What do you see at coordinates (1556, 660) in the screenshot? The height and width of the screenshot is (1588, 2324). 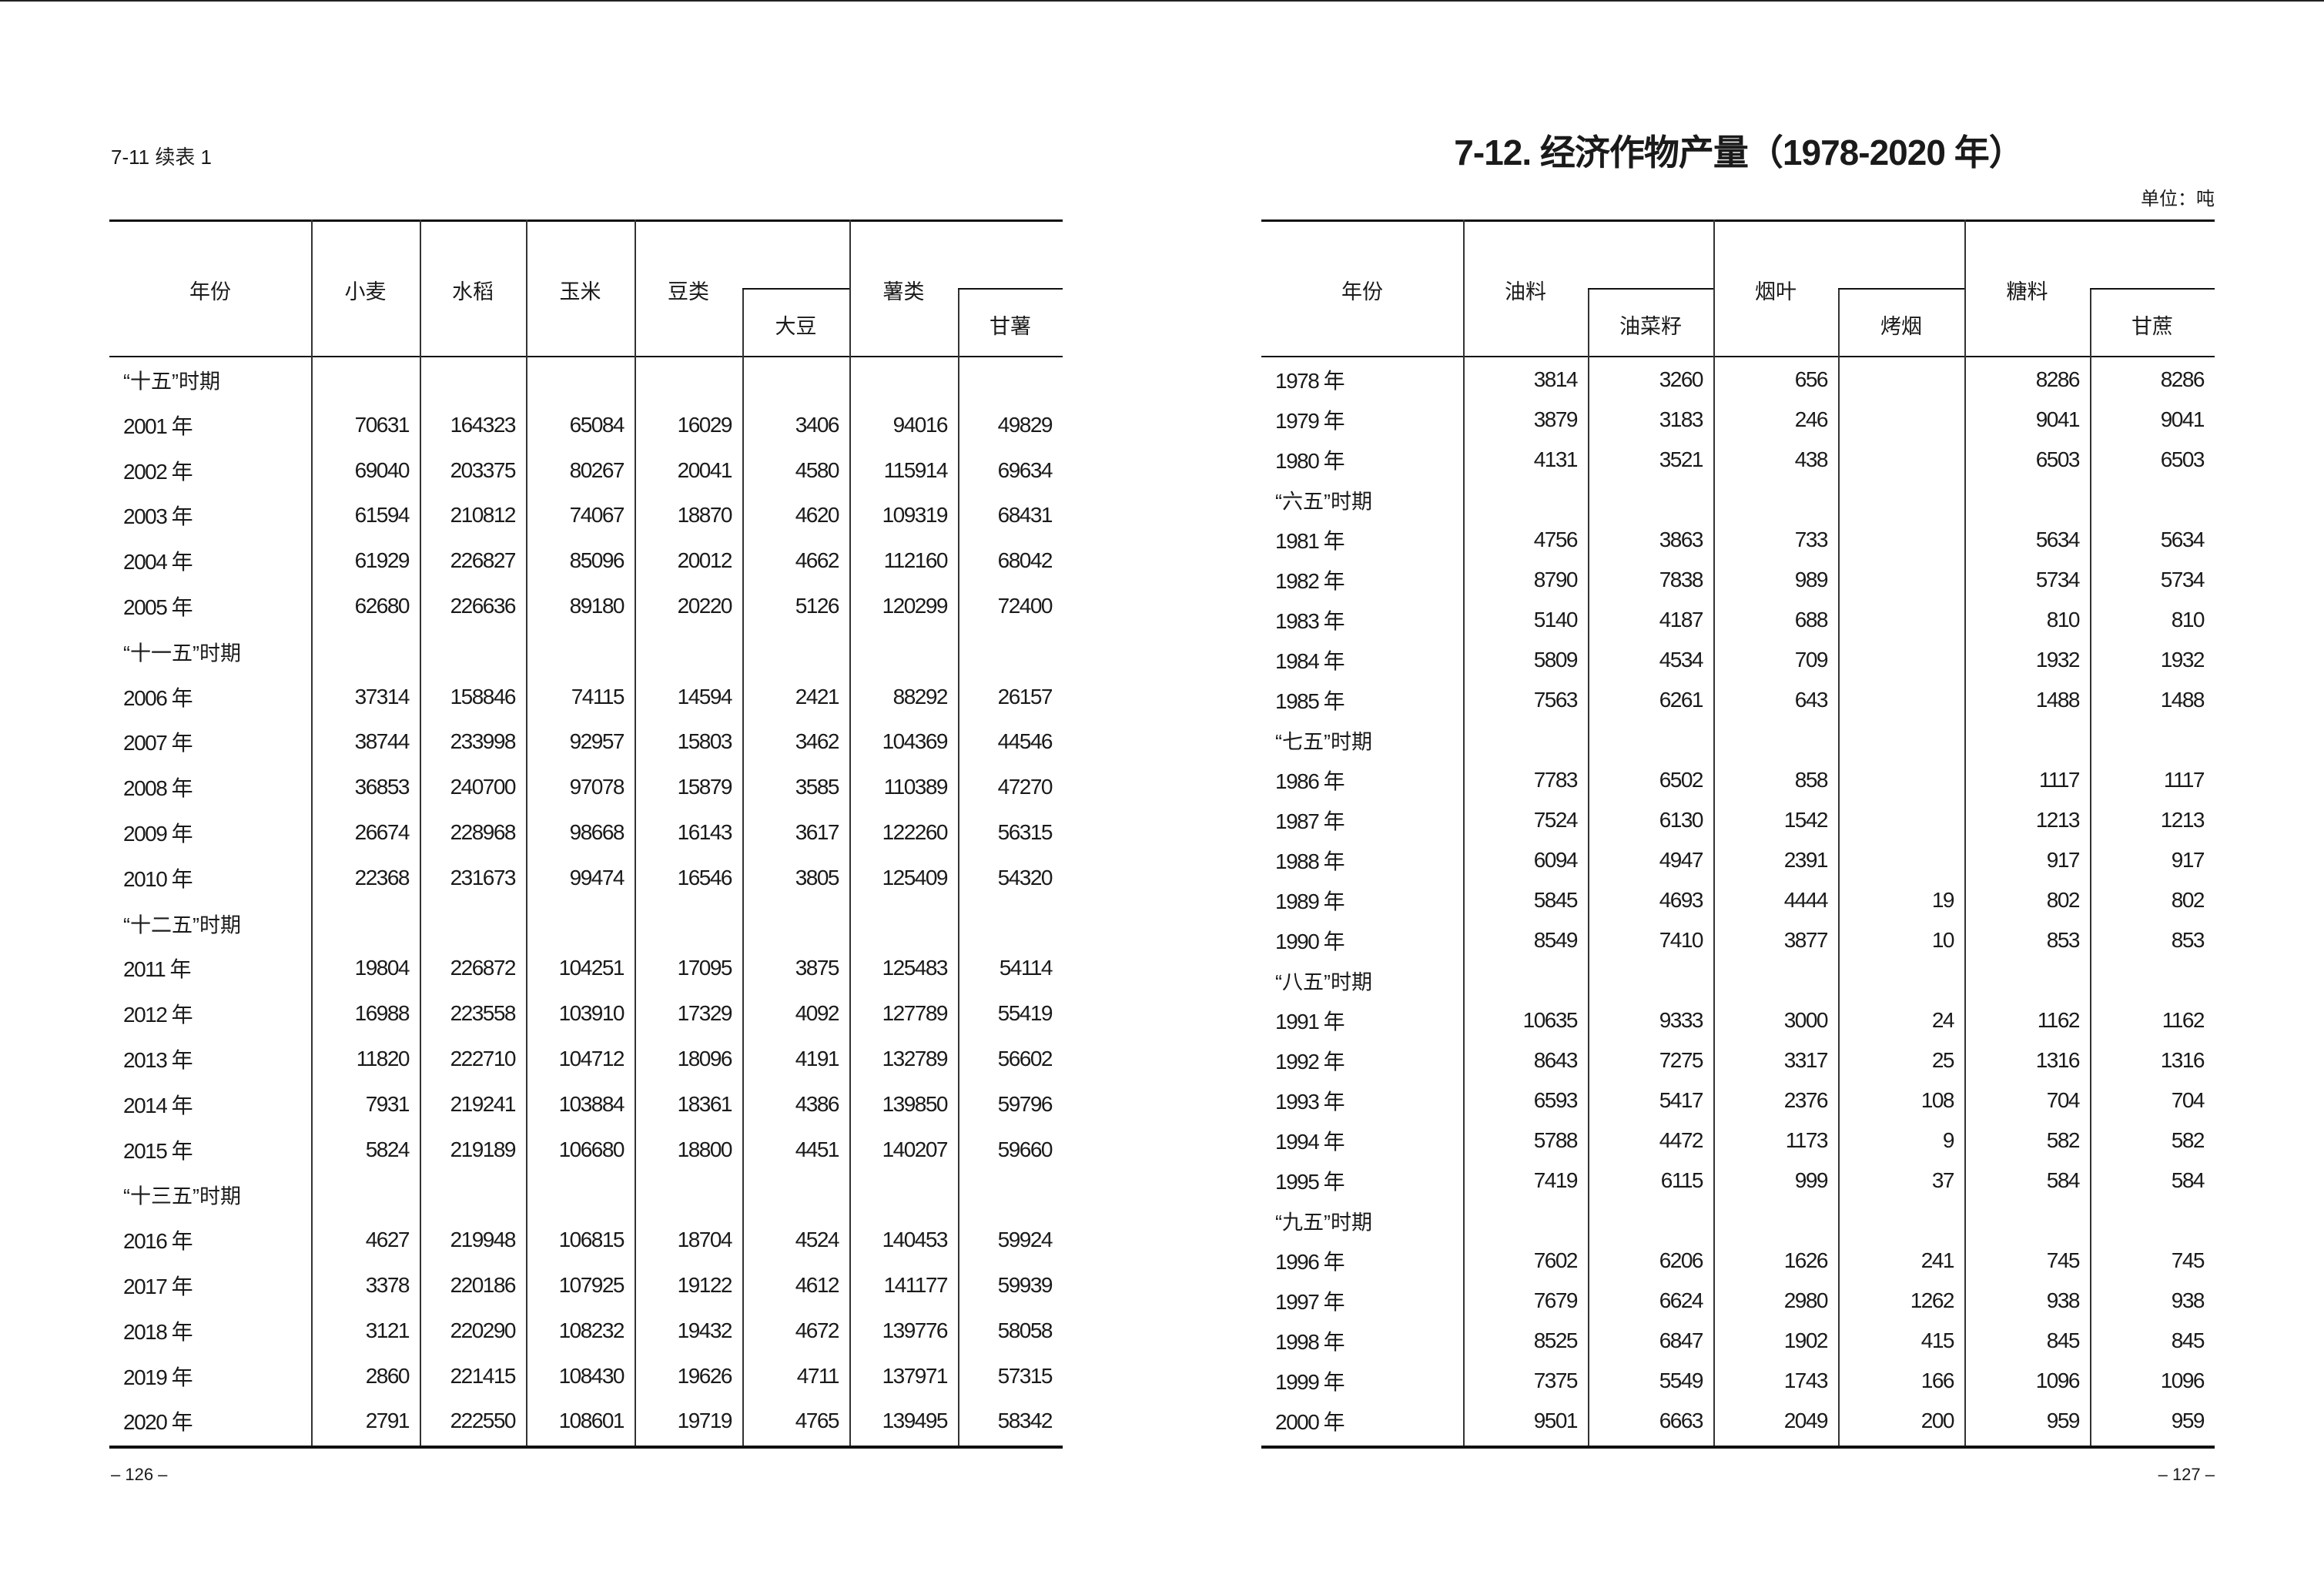 I see `table-cell: 5809` at bounding box center [1556, 660].